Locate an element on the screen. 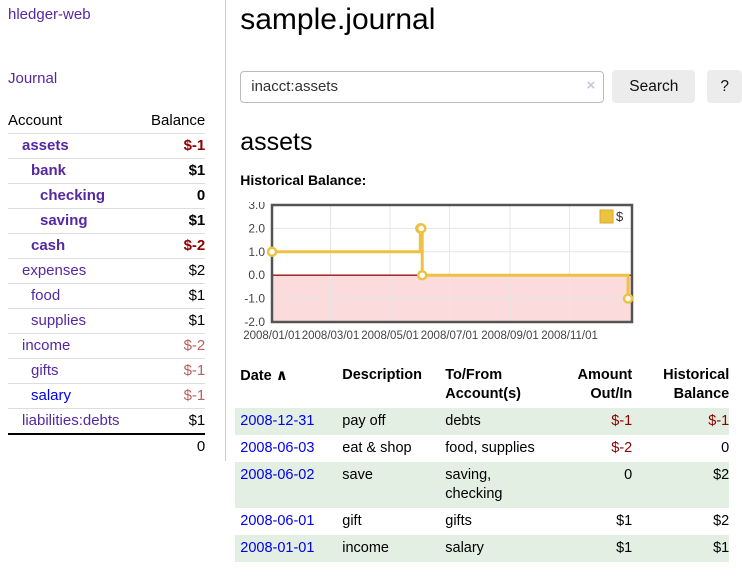 The image size is (742, 582). account-row: gifts $-1 is located at coordinates (107, 371).